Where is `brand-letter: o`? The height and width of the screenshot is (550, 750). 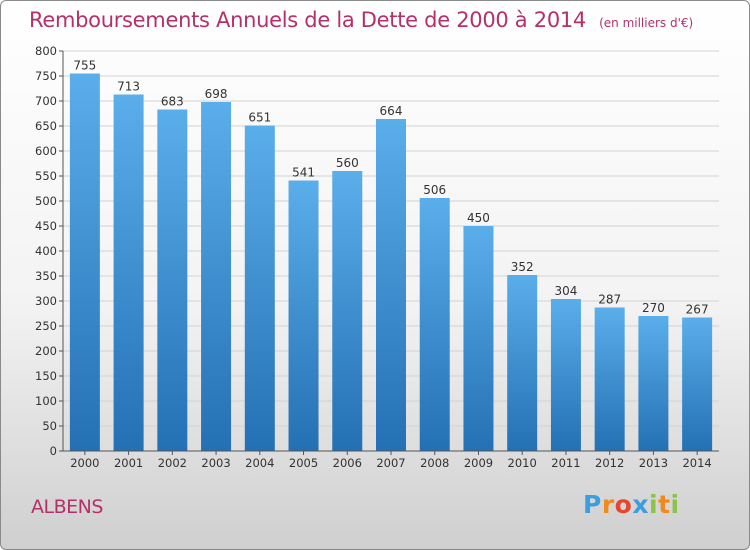 brand-letter: o is located at coordinates (623, 504).